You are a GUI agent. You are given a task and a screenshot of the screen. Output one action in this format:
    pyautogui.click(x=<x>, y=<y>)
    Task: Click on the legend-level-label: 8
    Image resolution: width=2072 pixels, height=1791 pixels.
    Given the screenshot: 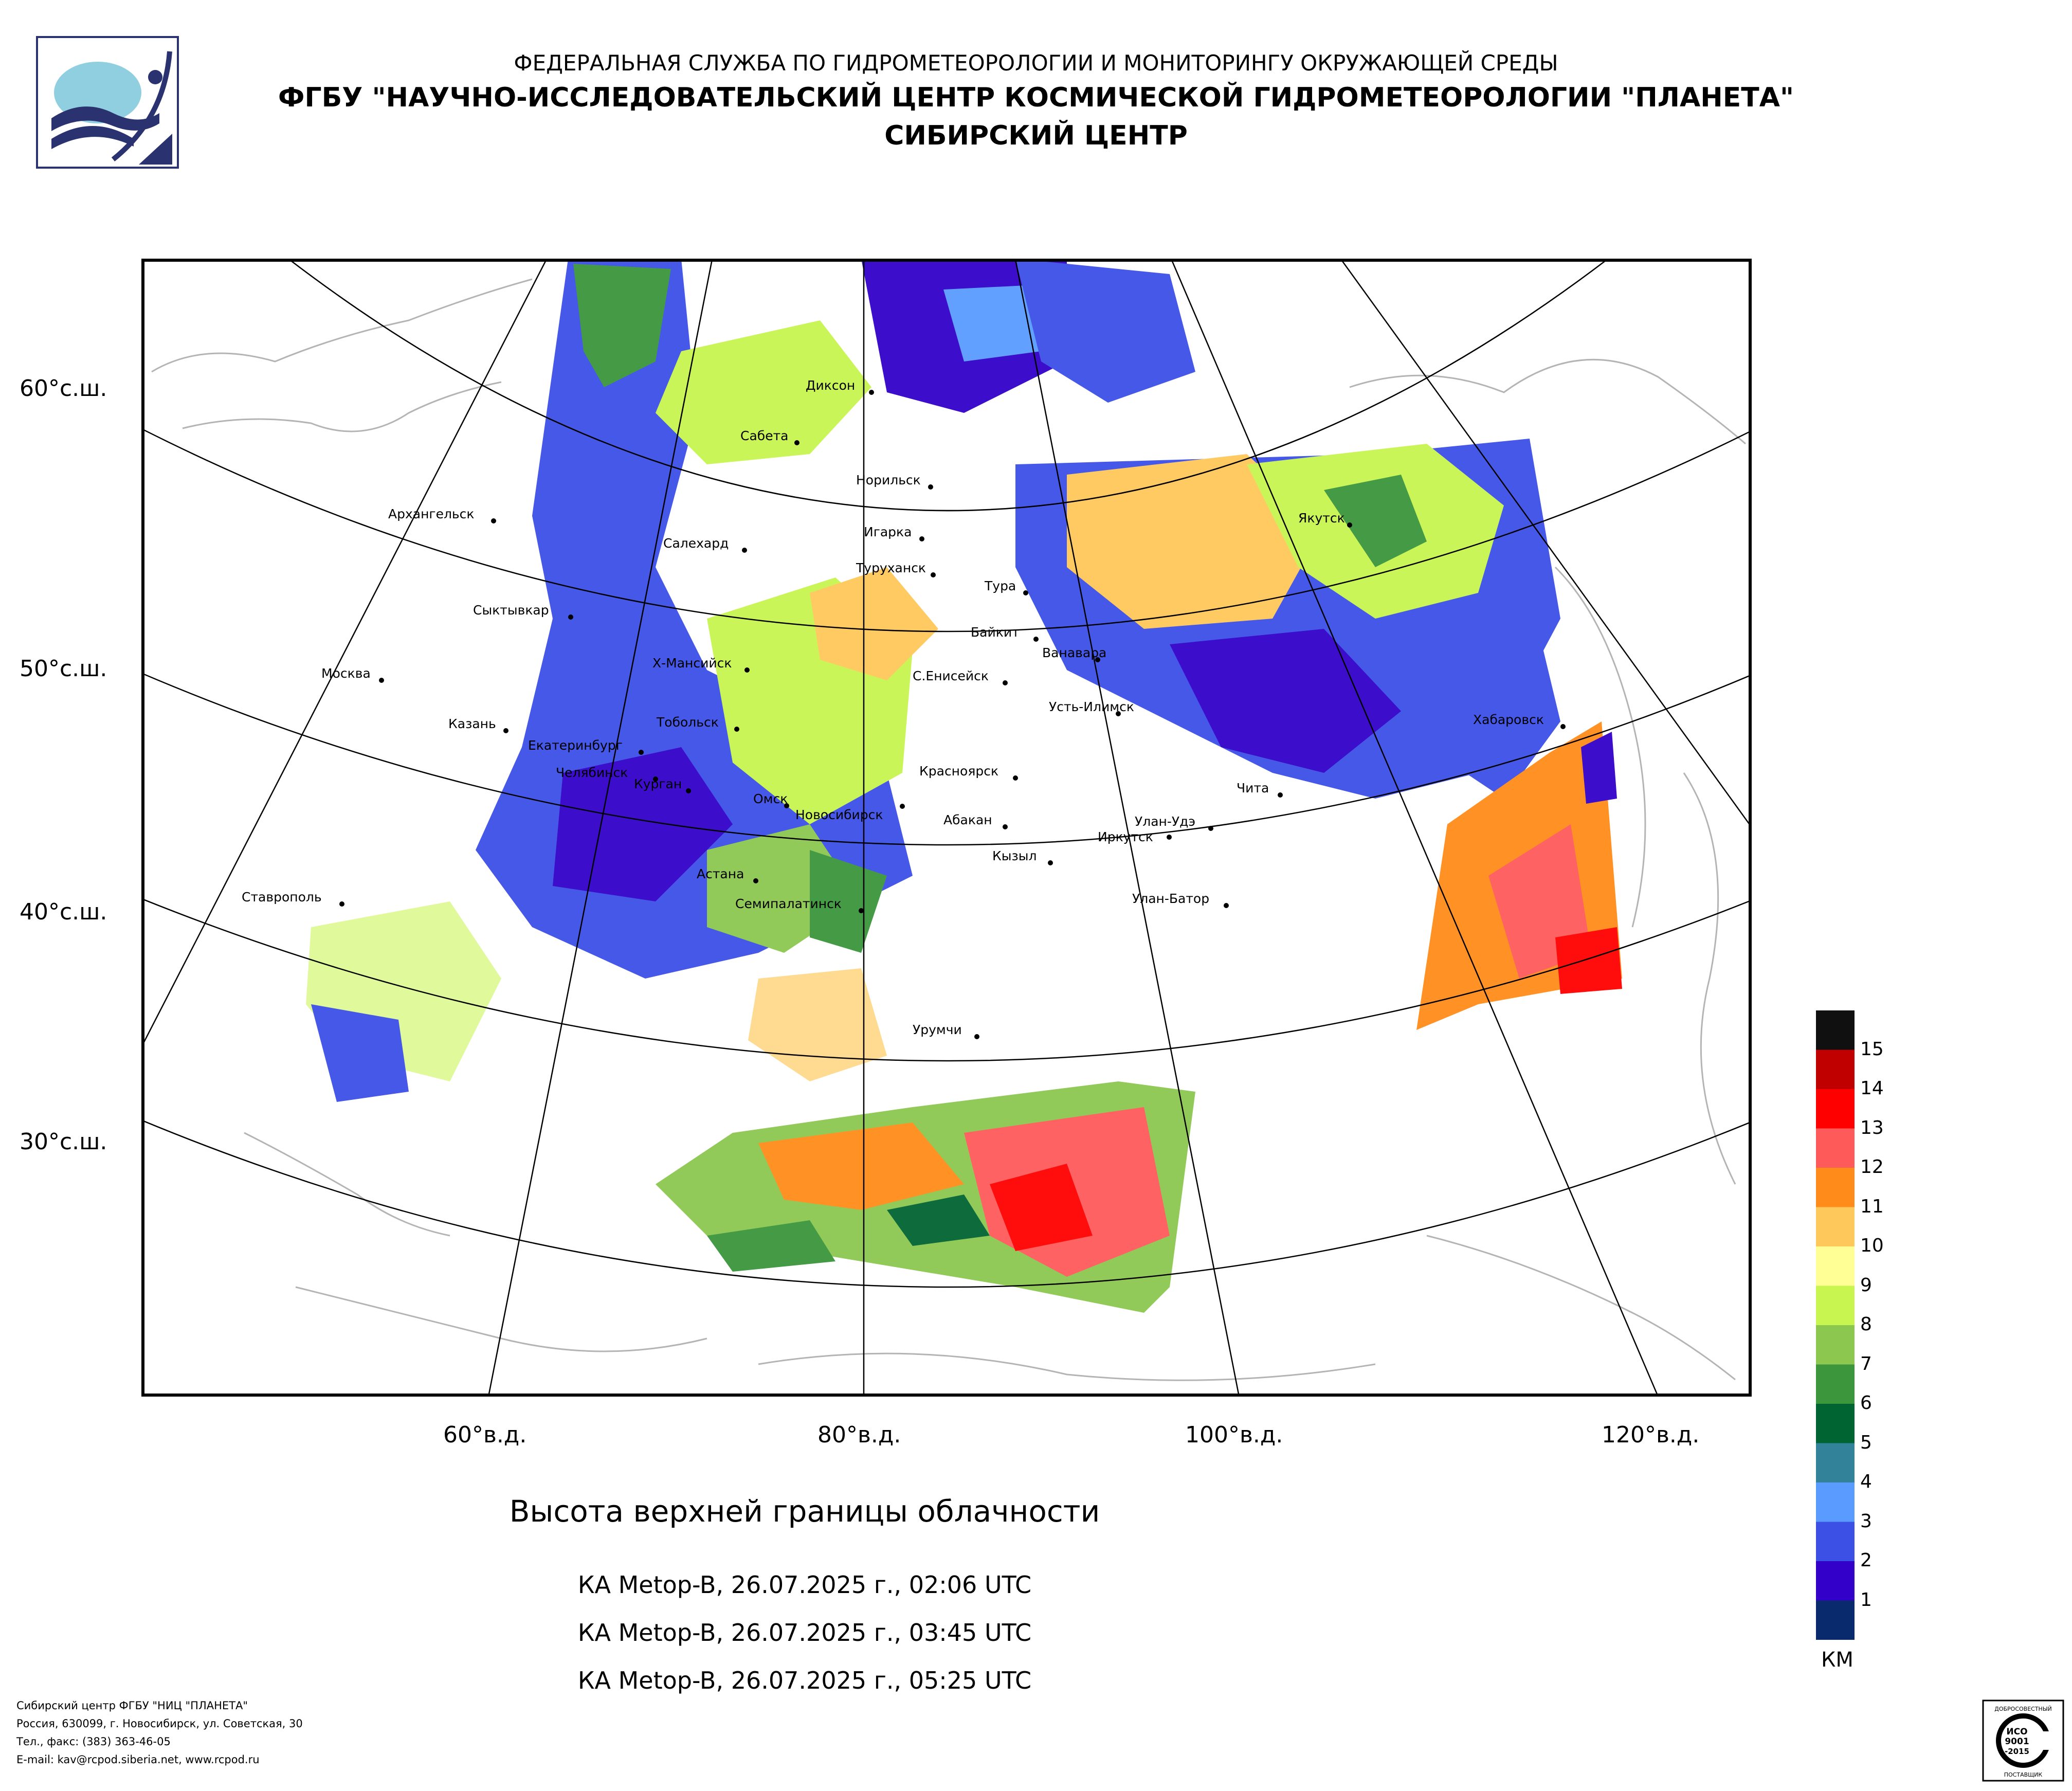 What is the action you would take?
    pyautogui.click(x=1866, y=1324)
    